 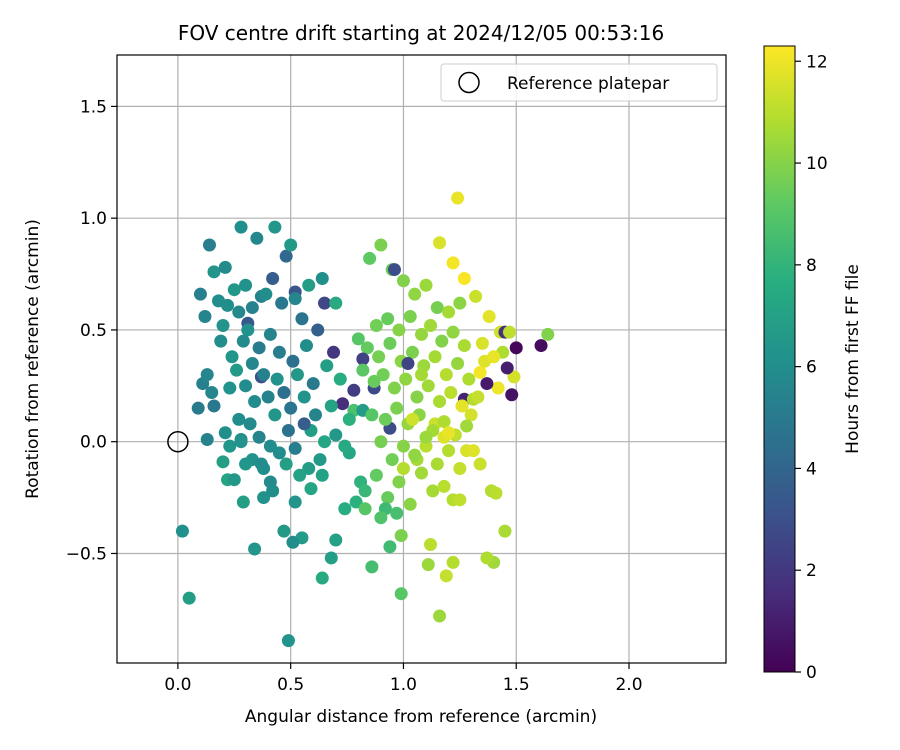 What do you see at coordinates (817, 164) in the screenshot?
I see `colorbar-tick-label: 10` at bounding box center [817, 164].